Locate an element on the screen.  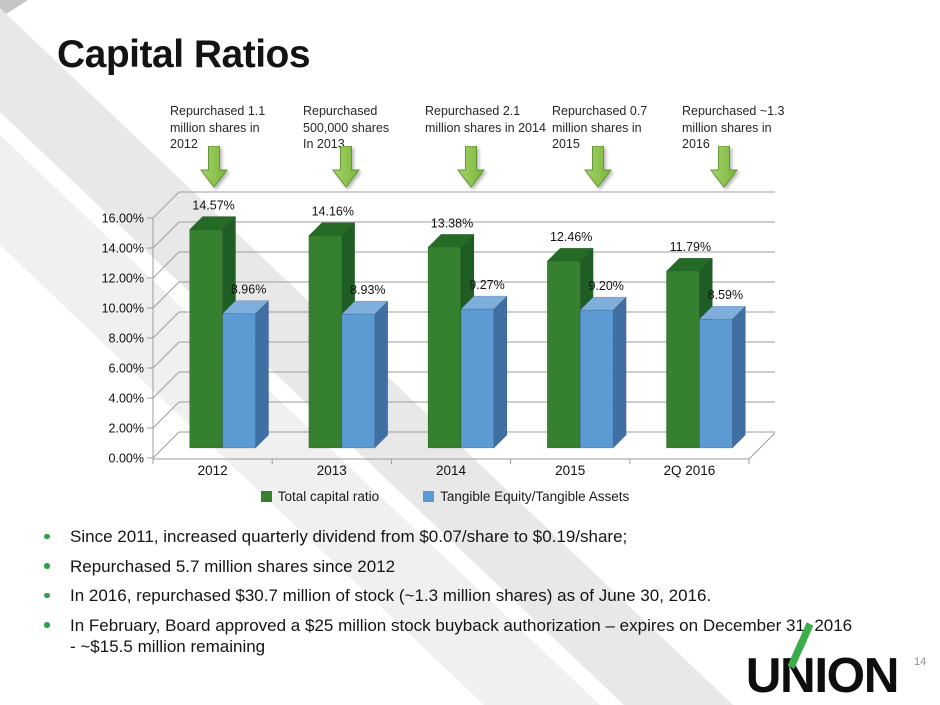
annotation-2014: Repurchased 2.1 million shares in 2014 is located at coordinates (485, 119).